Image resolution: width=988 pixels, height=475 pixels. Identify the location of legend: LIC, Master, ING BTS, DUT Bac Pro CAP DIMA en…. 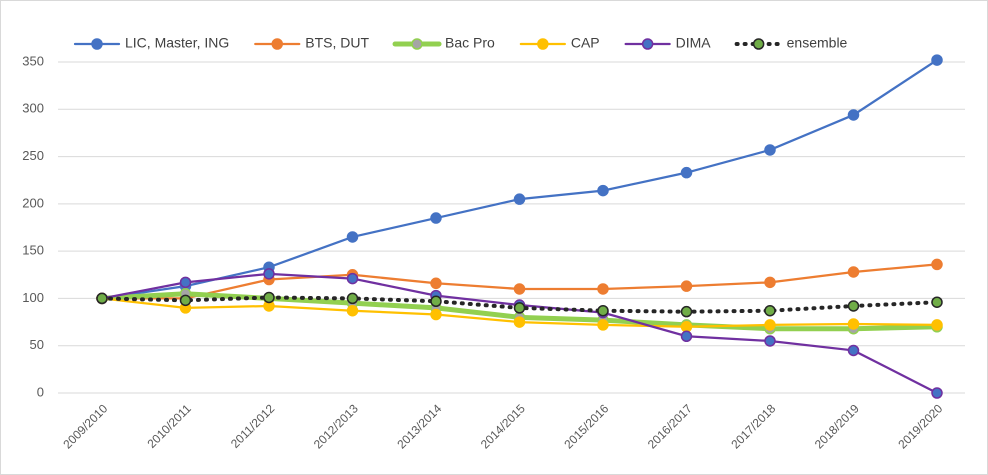
(460, 43).